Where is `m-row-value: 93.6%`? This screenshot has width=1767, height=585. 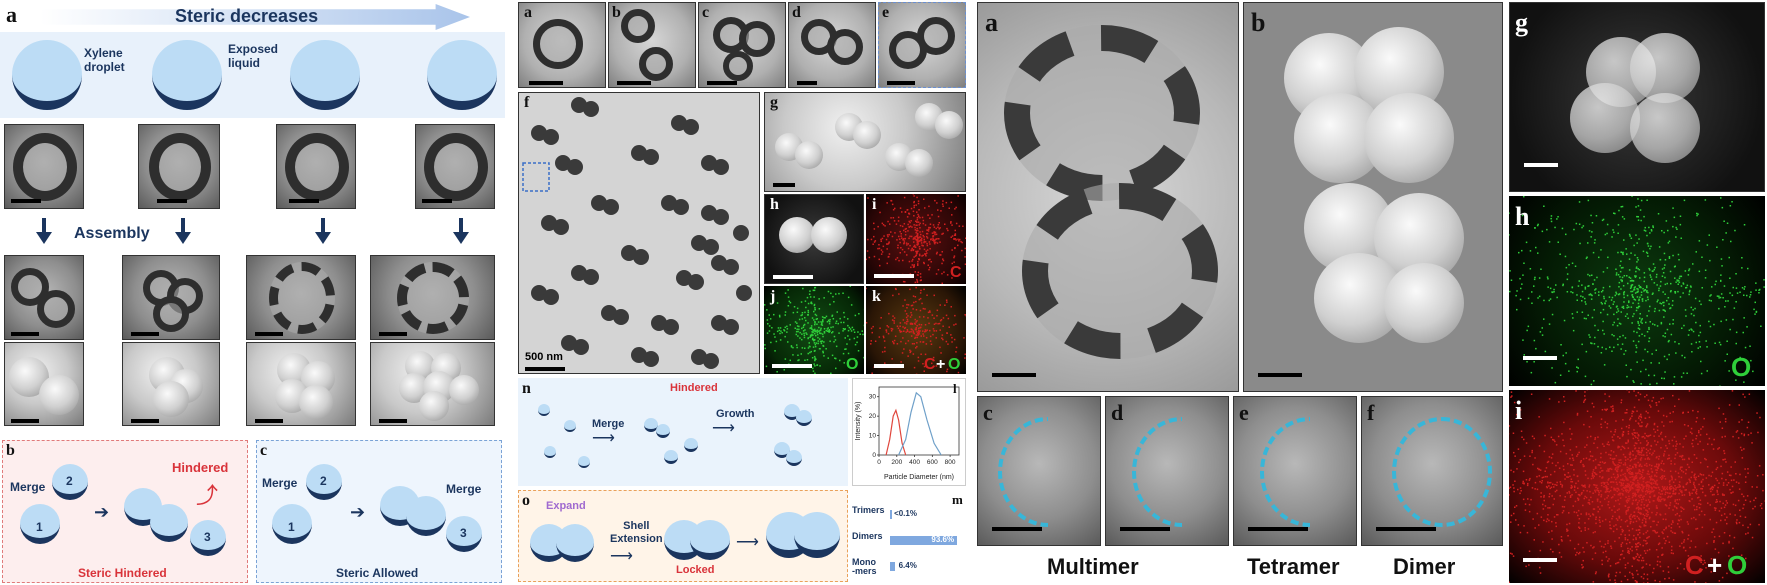 m-row-value: 93.6% is located at coordinates (943, 539).